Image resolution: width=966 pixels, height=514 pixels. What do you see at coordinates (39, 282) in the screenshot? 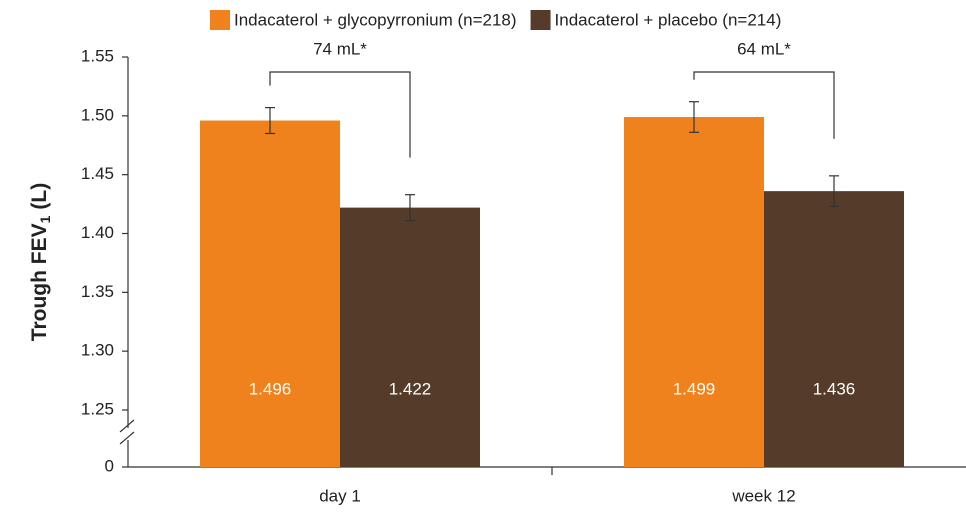
I see `y-axis-label-text: Trough FEV` at bounding box center [39, 282].